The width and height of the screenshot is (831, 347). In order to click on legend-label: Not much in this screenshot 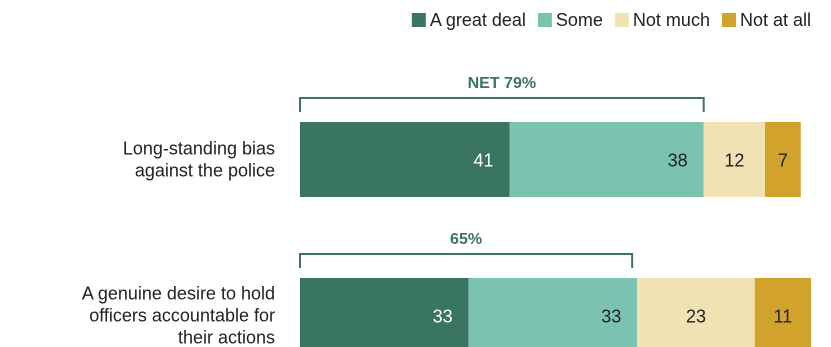, I will do `click(671, 20)`.